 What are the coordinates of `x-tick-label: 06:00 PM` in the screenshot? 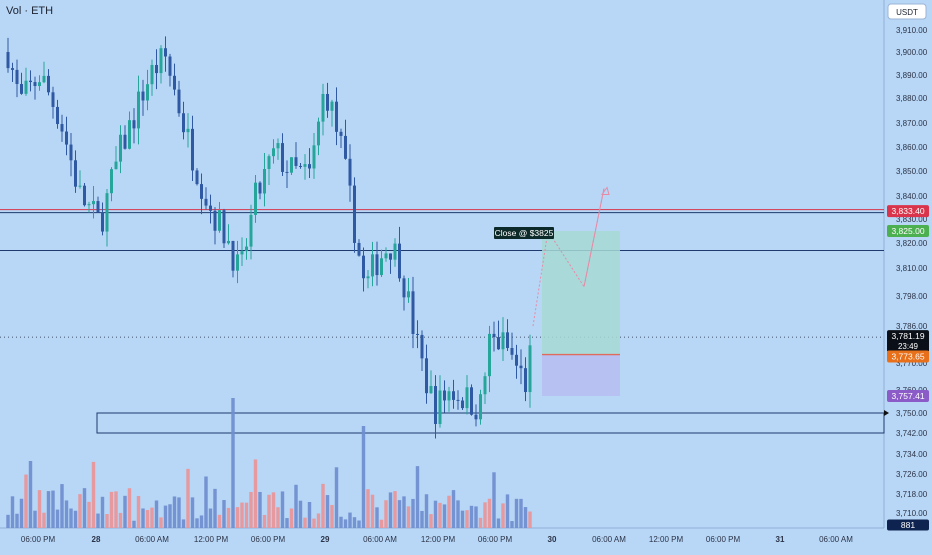 It's located at (268, 539).